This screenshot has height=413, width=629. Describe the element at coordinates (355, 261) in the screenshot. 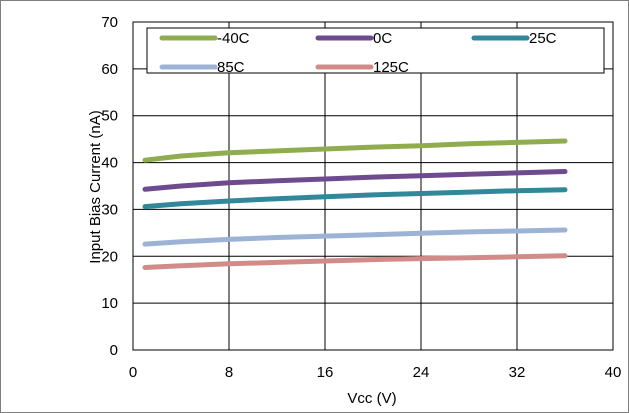

I see `series-line-125C` at that location.